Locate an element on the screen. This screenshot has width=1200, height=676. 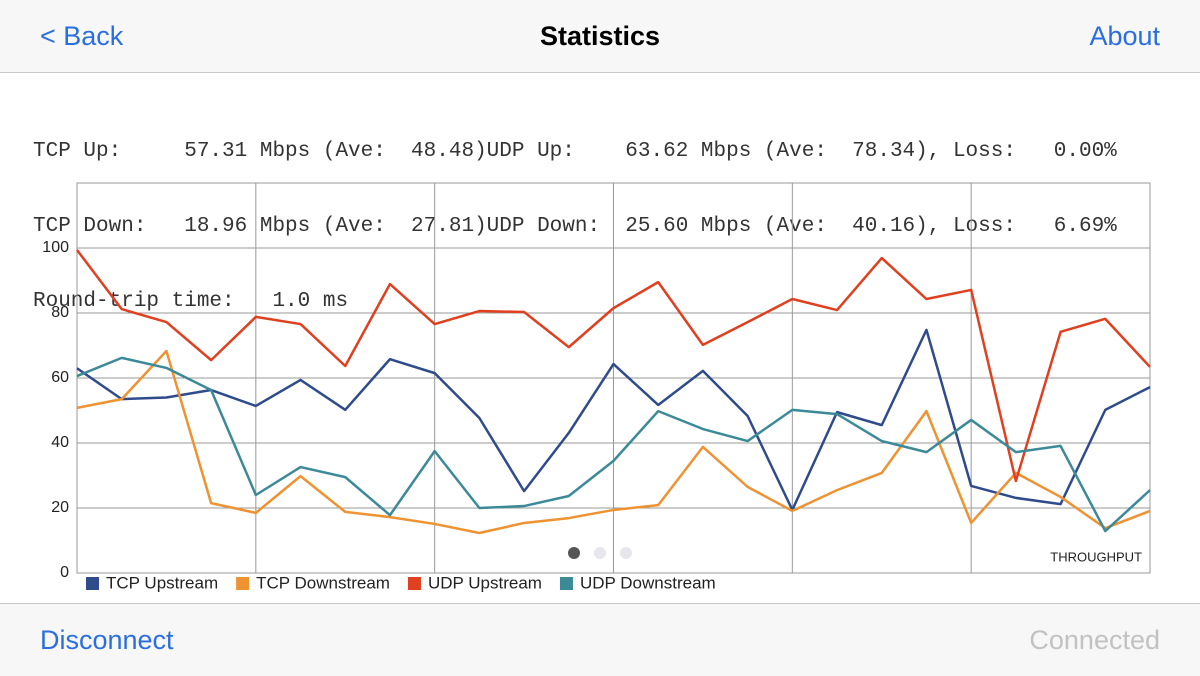
nav-bar: < Back Statistics About is located at coordinates (600, 36).